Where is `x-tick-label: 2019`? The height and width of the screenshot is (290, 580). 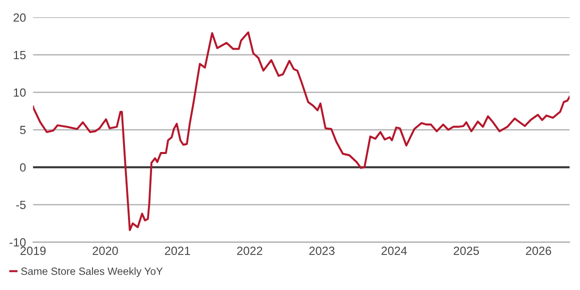
x-tick-label: 2019 is located at coordinates (33, 250).